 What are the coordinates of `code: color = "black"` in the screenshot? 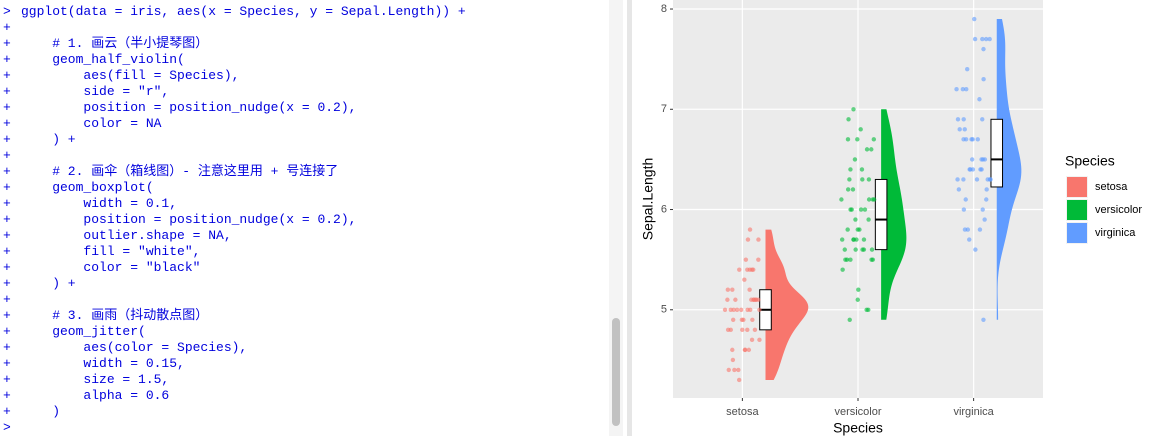 It's located at (111, 267).